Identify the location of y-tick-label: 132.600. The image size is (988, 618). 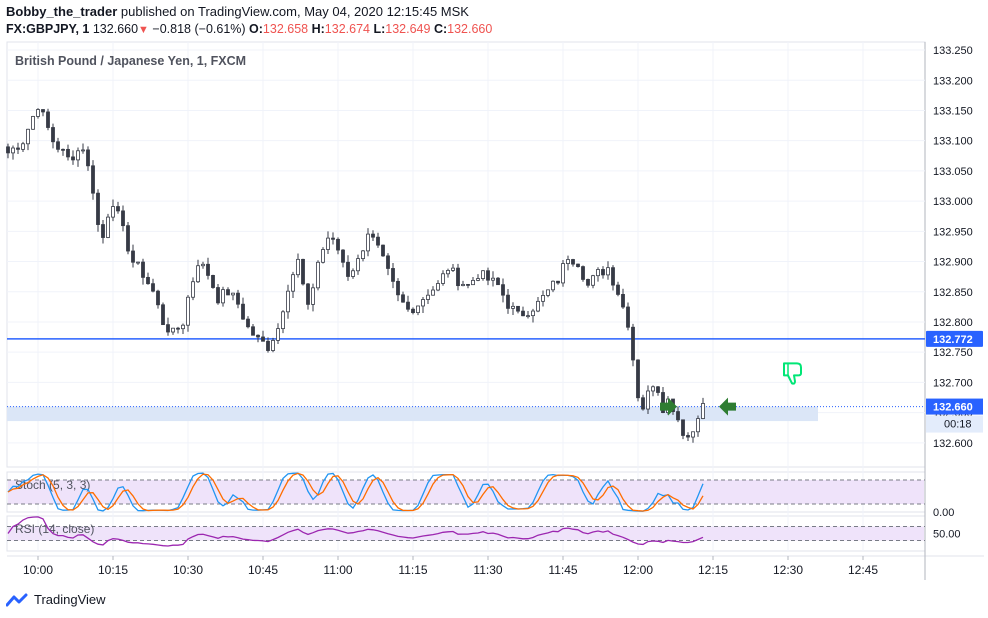
(953, 444).